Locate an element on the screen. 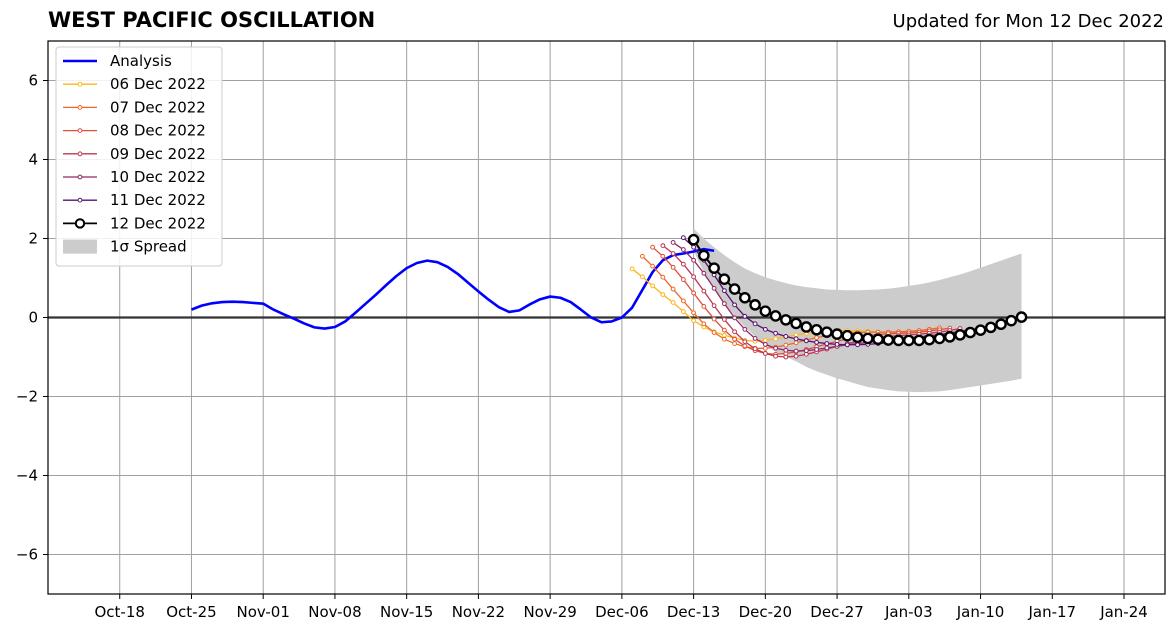  x-tick-label: Oct-18 is located at coordinates (120, 612).